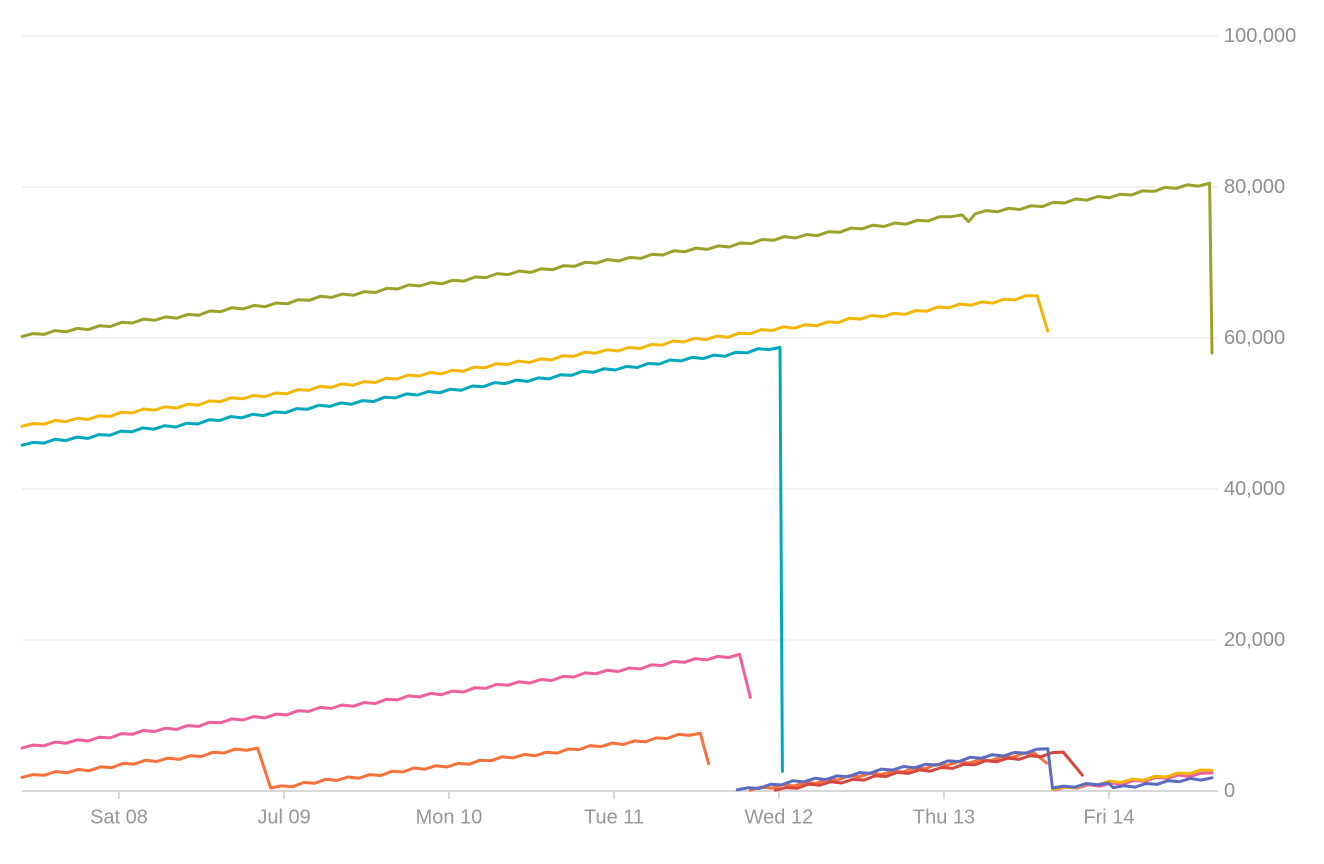 This screenshot has width=1324, height=864. I want to click on y-axis-label: 40,000, so click(1254, 489).